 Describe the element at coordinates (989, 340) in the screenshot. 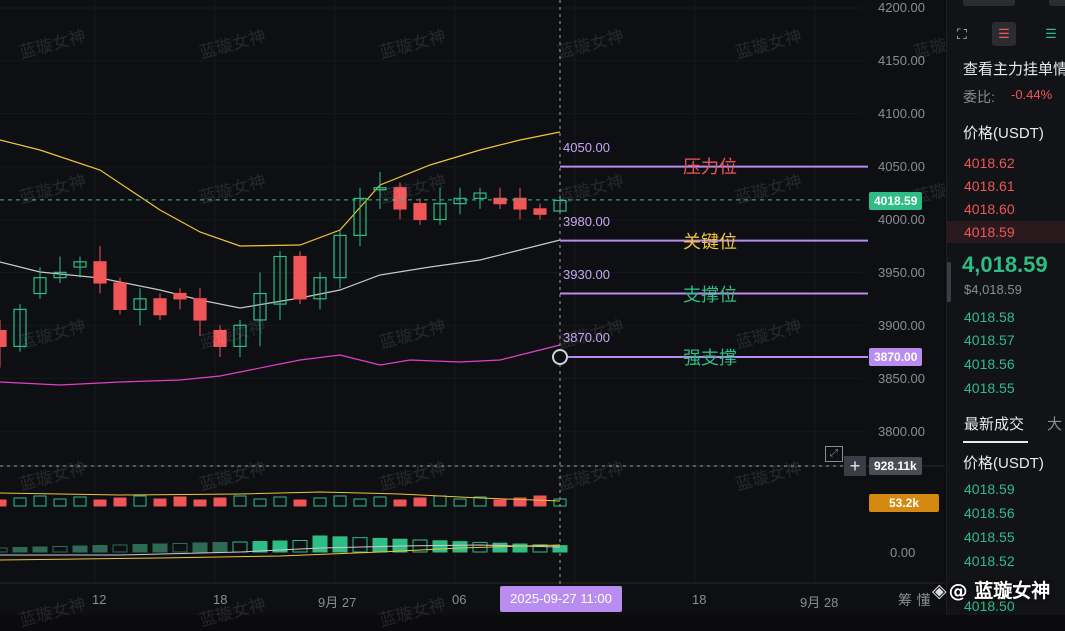

I see `bid-price: 4018.57` at that location.